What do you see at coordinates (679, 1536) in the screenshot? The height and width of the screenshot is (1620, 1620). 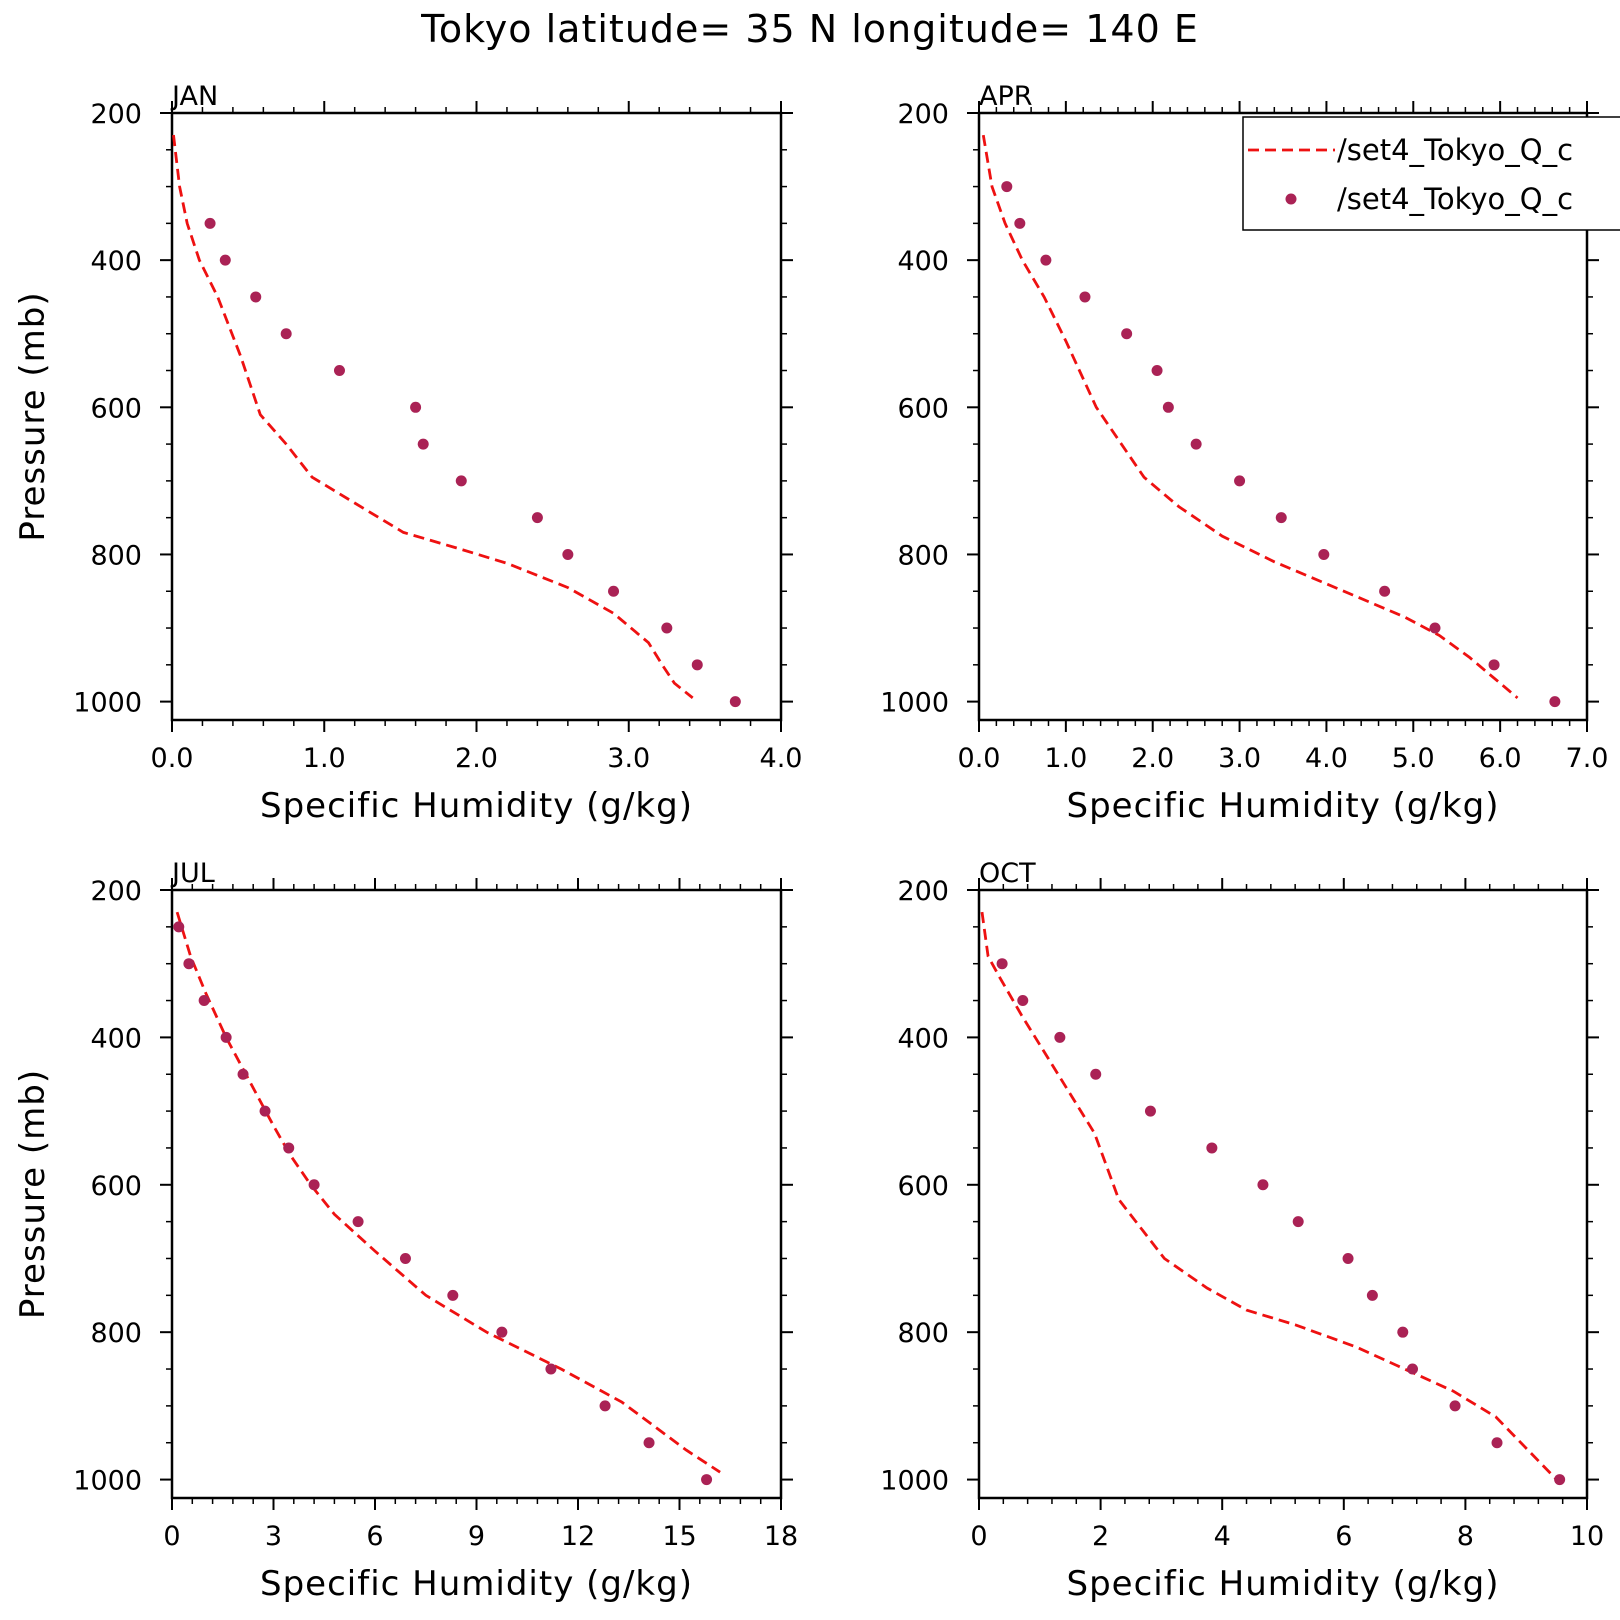 I see `x-tick-label: 15` at bounding box center [679, 1536].